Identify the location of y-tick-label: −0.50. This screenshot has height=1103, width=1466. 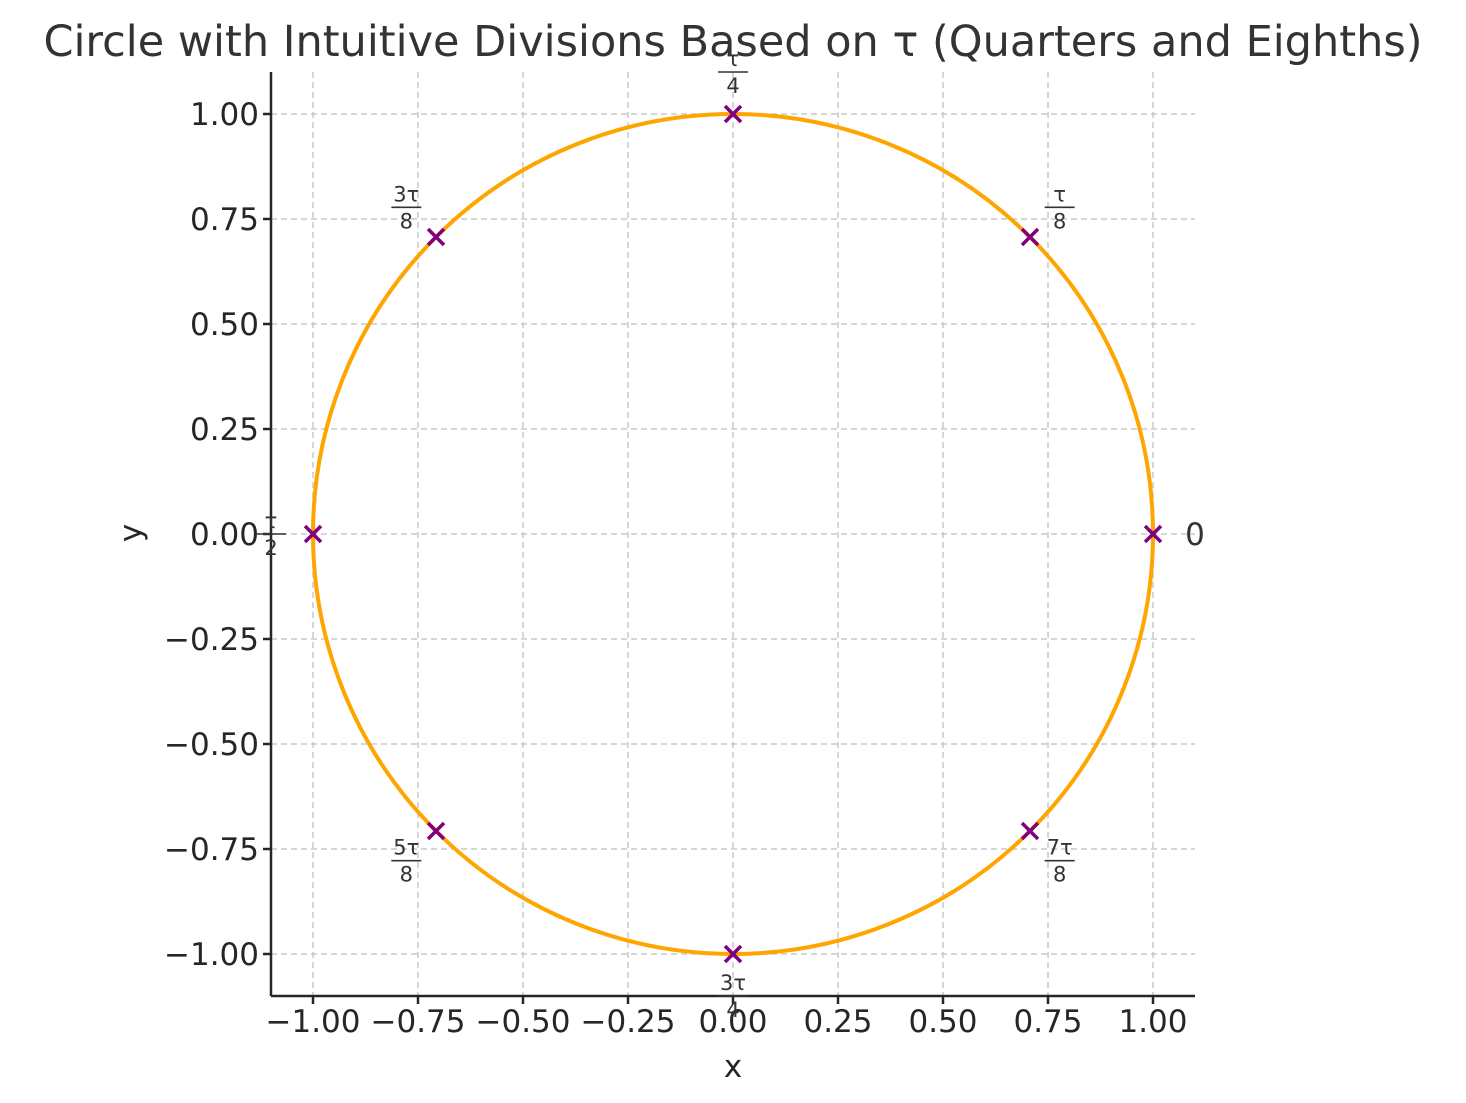
(211, 745).